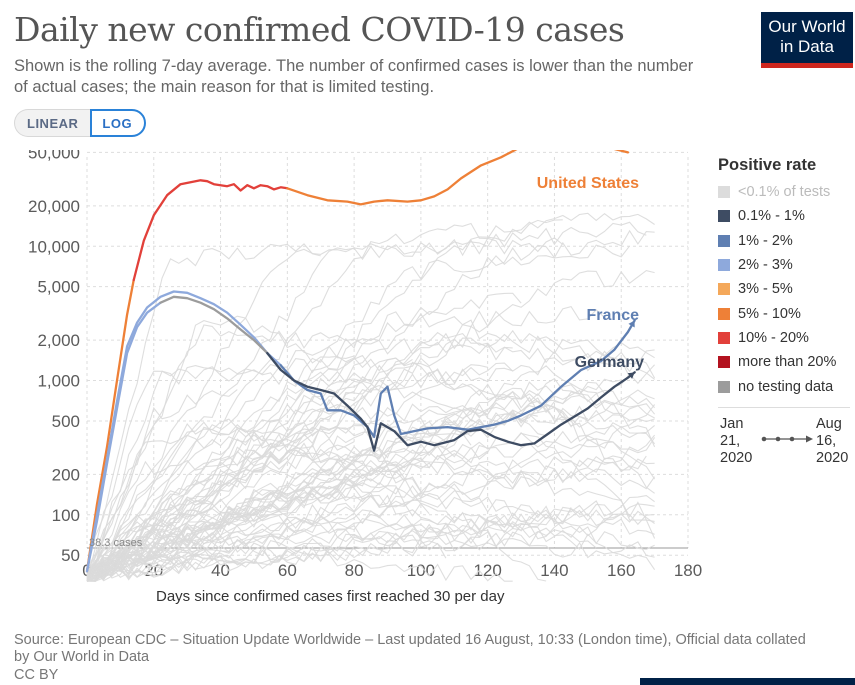 The height and width of the screenshot is (685, 855). What do you see at coordinates (354, 570) in the screenshot?
I see `x-tick-label: 80` at bounding box center [354, 570].